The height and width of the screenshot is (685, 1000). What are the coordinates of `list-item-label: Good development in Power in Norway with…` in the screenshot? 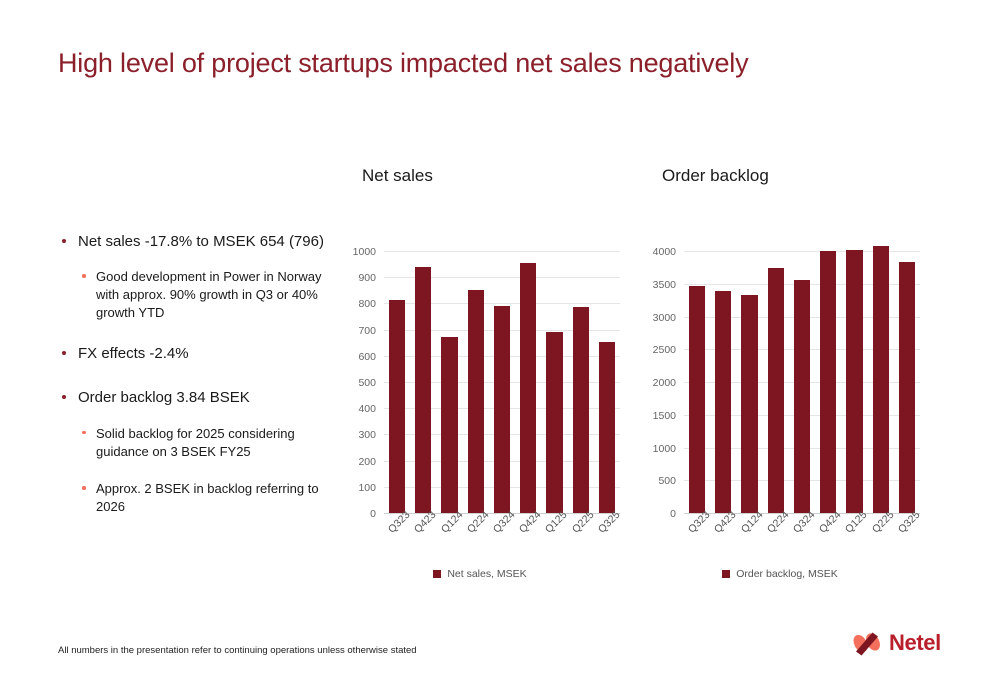 It's located at (209, 295).